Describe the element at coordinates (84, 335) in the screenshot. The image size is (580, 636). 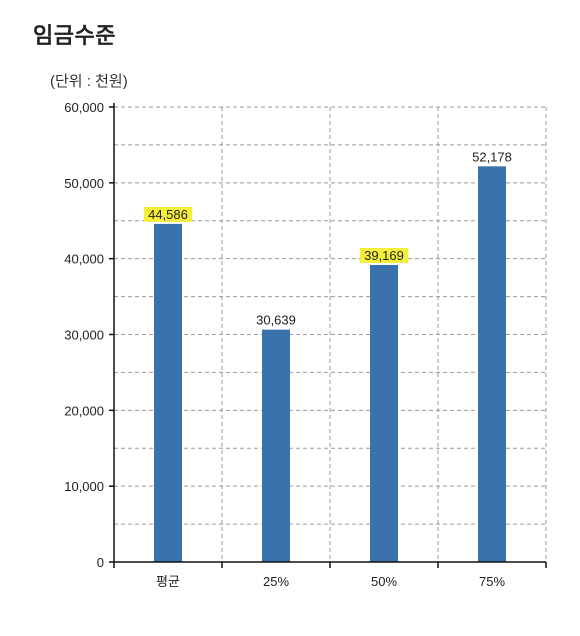
I see `y-tick-label: 30,000` at that location.